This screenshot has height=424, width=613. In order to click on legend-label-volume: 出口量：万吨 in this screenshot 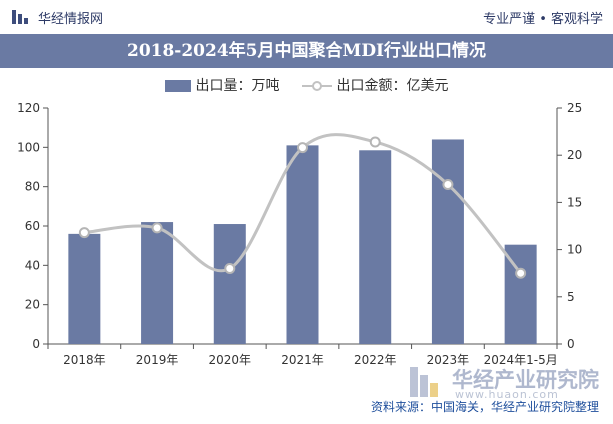, I will do `click(237, 86)`.